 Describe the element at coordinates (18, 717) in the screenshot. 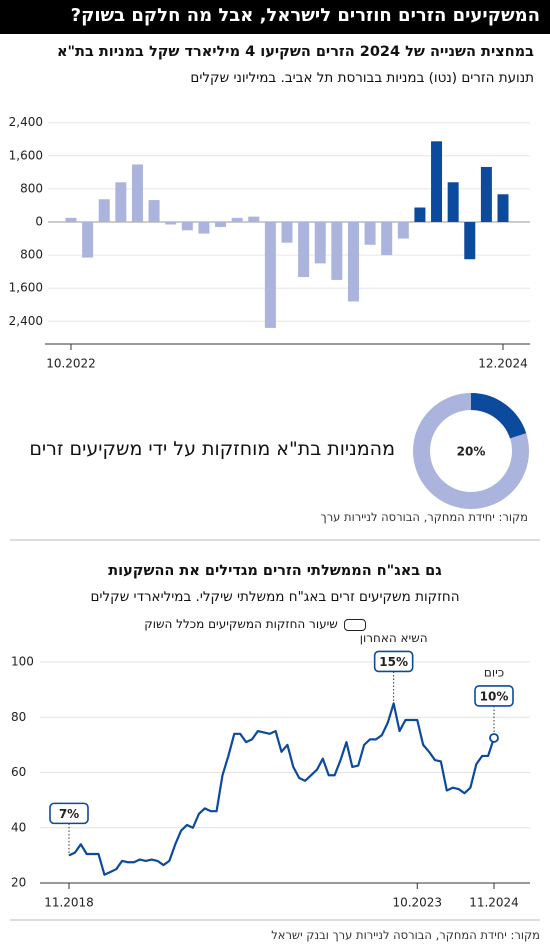

I see `y-tick-label: 80` at that location.